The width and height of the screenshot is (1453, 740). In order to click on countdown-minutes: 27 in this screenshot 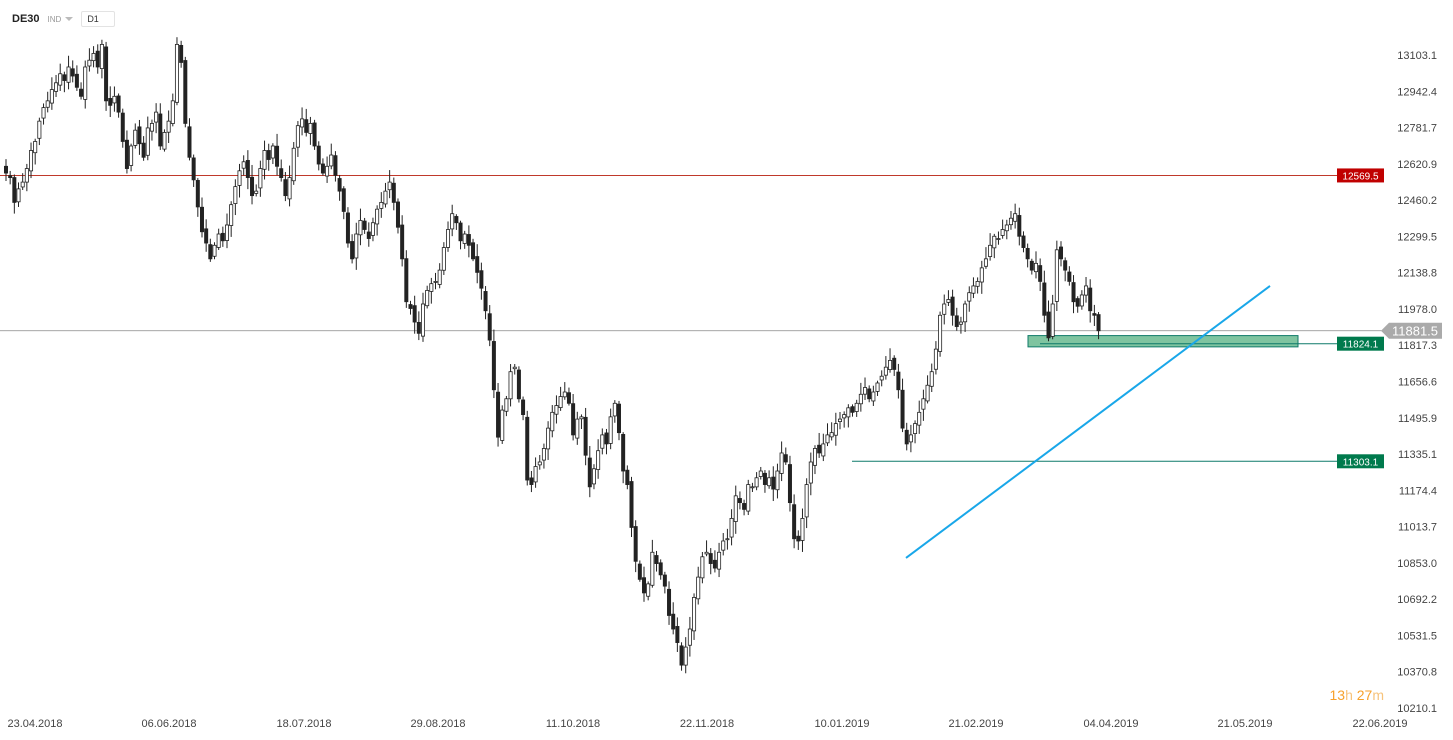, I will do `click(1364, 695)`.